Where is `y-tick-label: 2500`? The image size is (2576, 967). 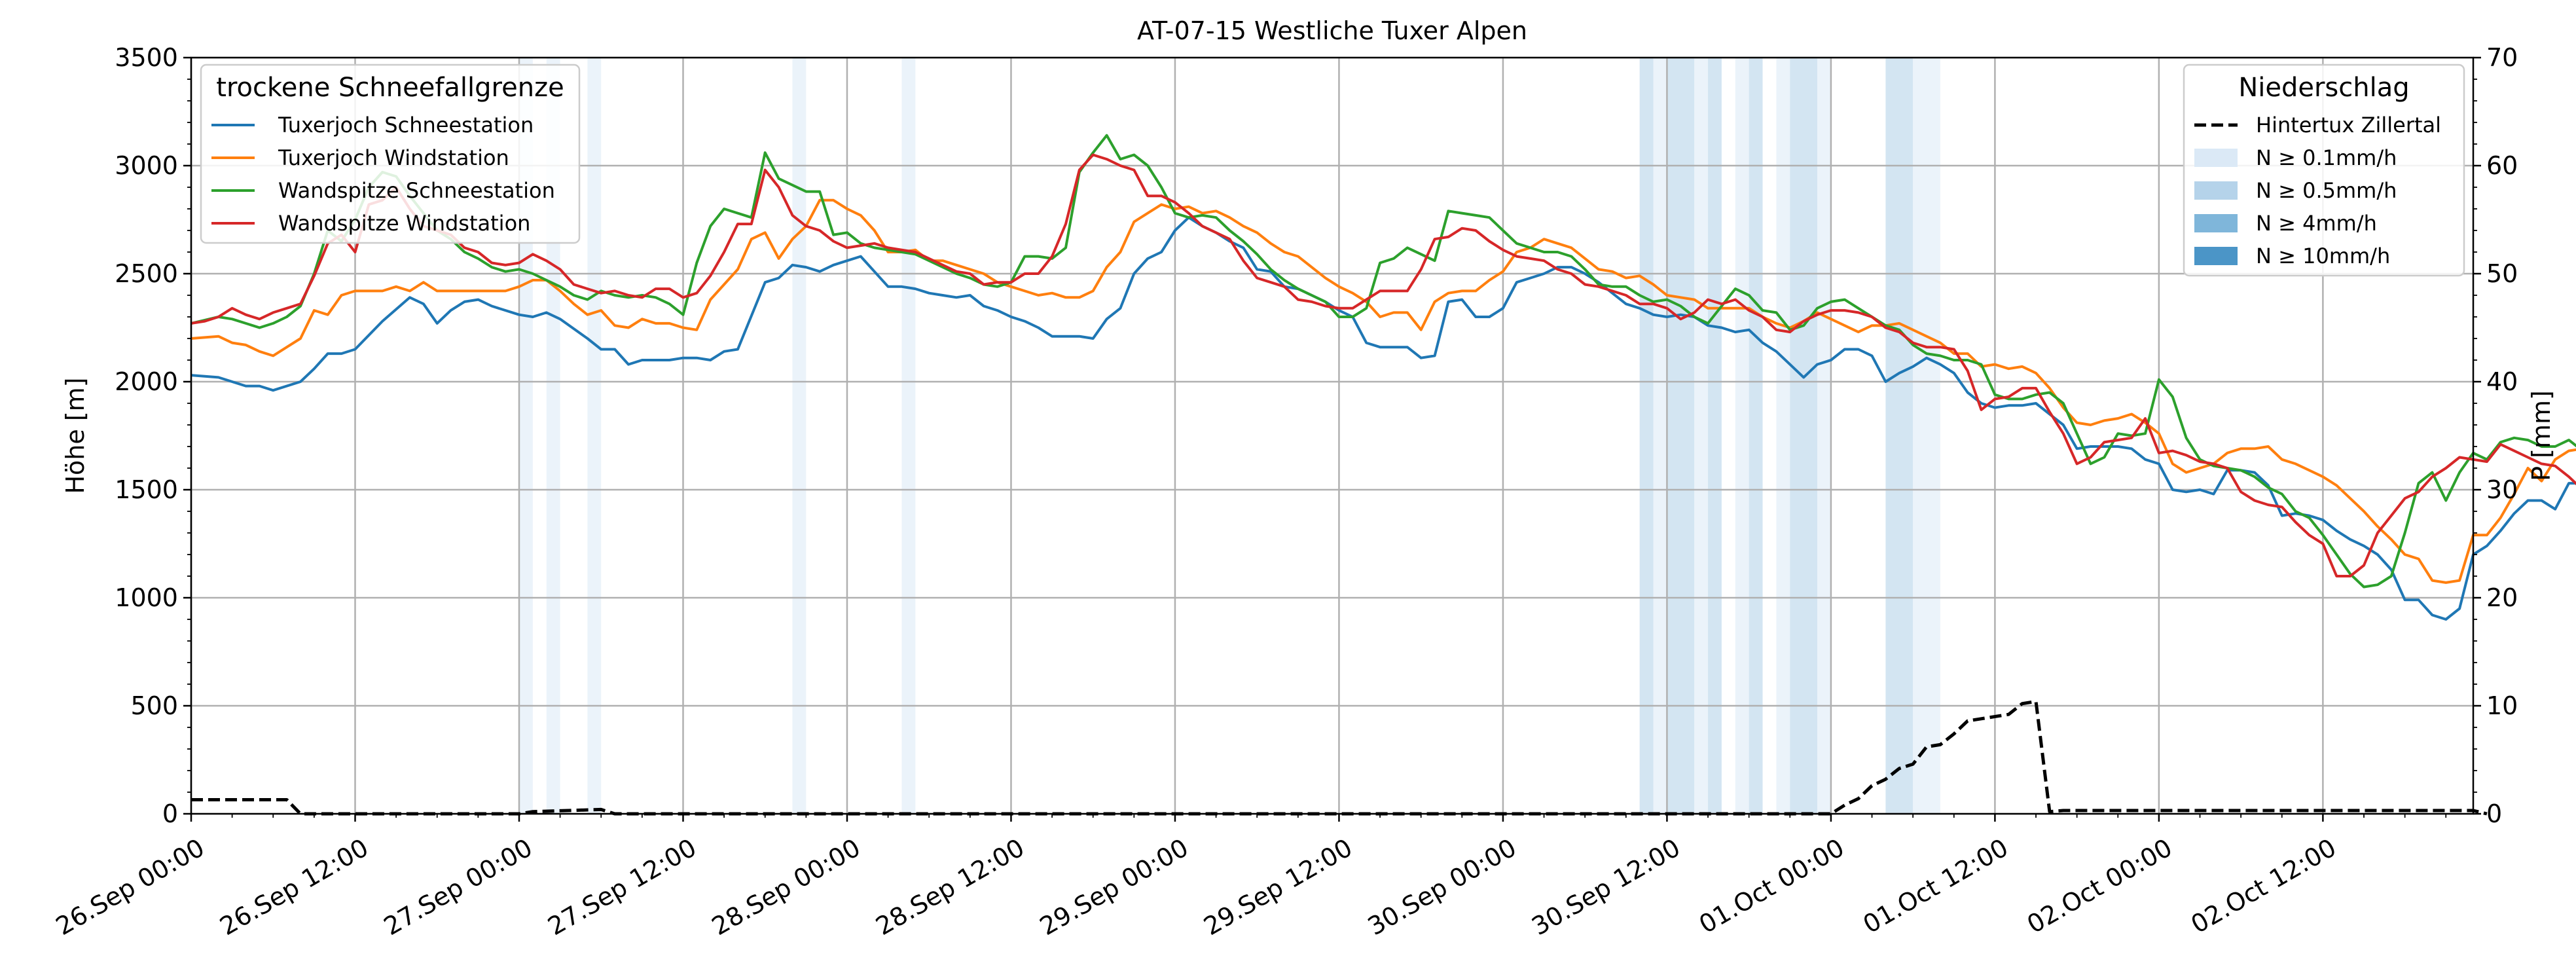
y-tick-label: 2500 is located at coordinates (146, 273).